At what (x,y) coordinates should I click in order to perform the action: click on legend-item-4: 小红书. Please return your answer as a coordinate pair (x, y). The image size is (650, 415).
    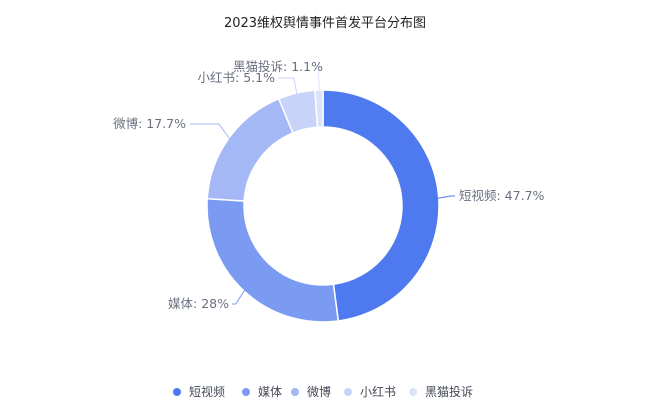
    Looking at the image, I should click on (370, 391).